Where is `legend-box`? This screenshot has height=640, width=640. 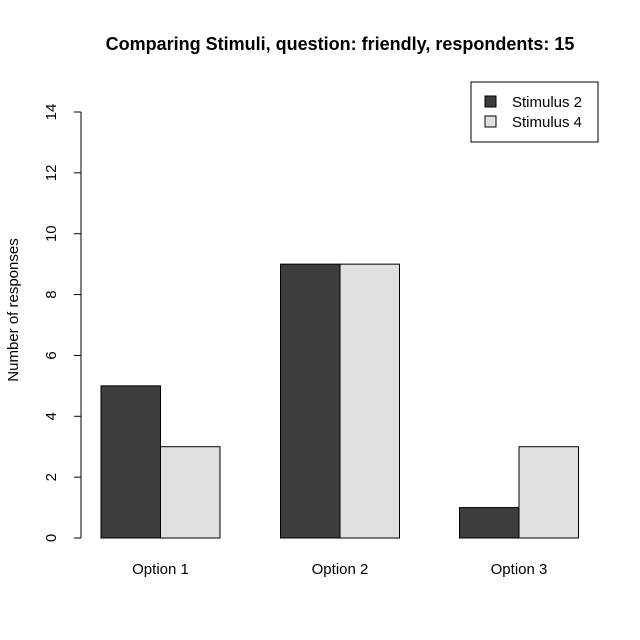 legend-box is located at coordinates (534, 112).